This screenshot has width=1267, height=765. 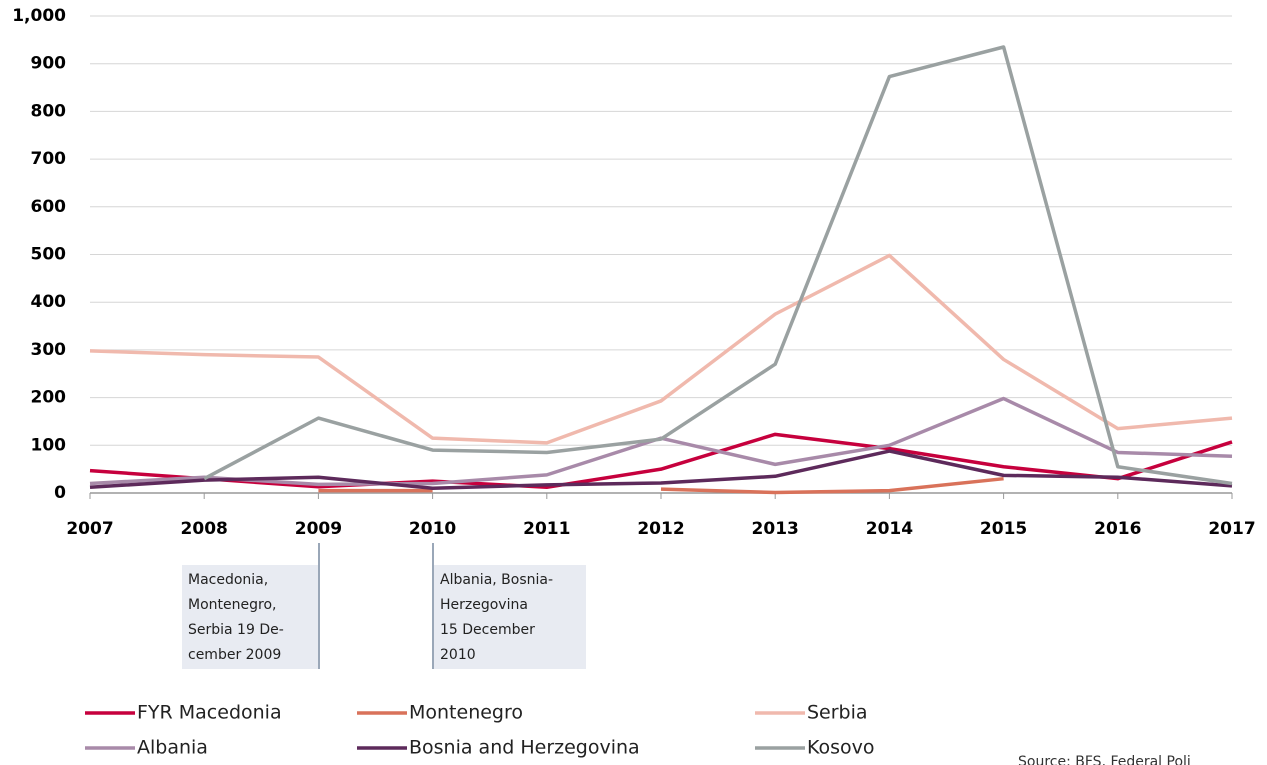 I want to click on x-tick-label: 2008, so click(x=204, y=529).